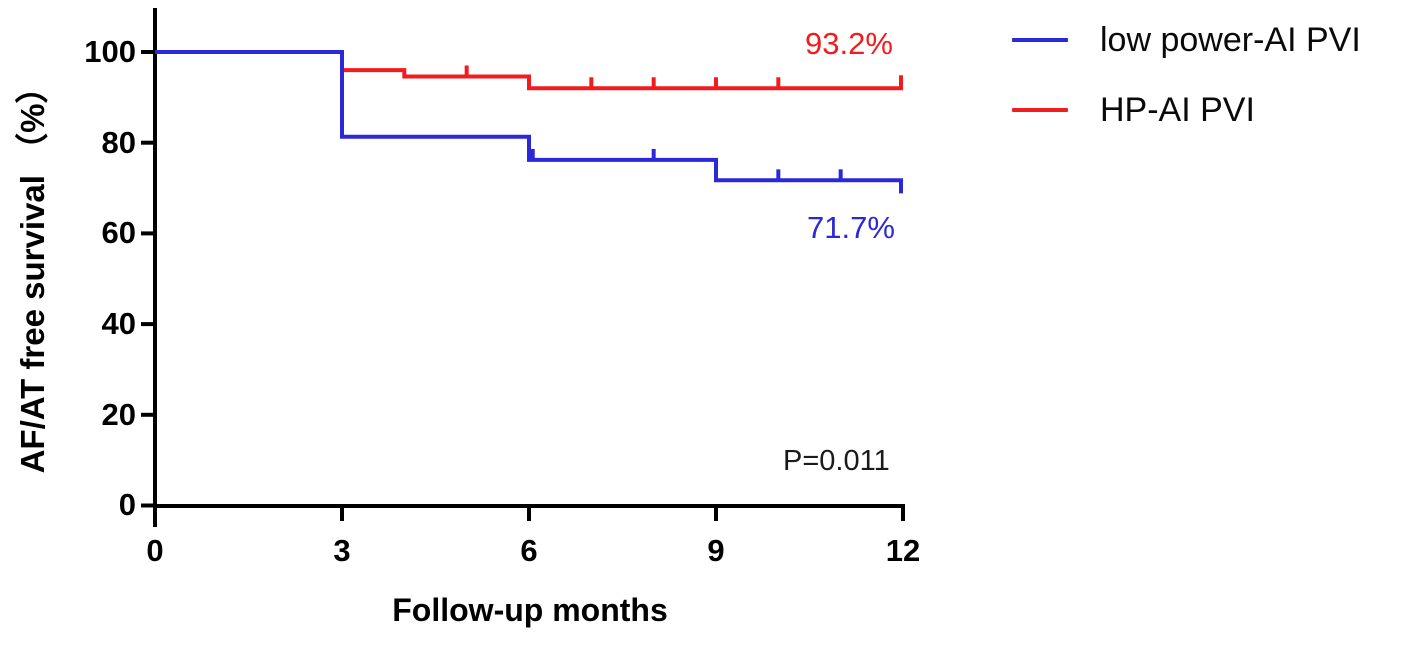  I want to click on annotation-blue-final-percent: 71.7%, so click(851, 227).